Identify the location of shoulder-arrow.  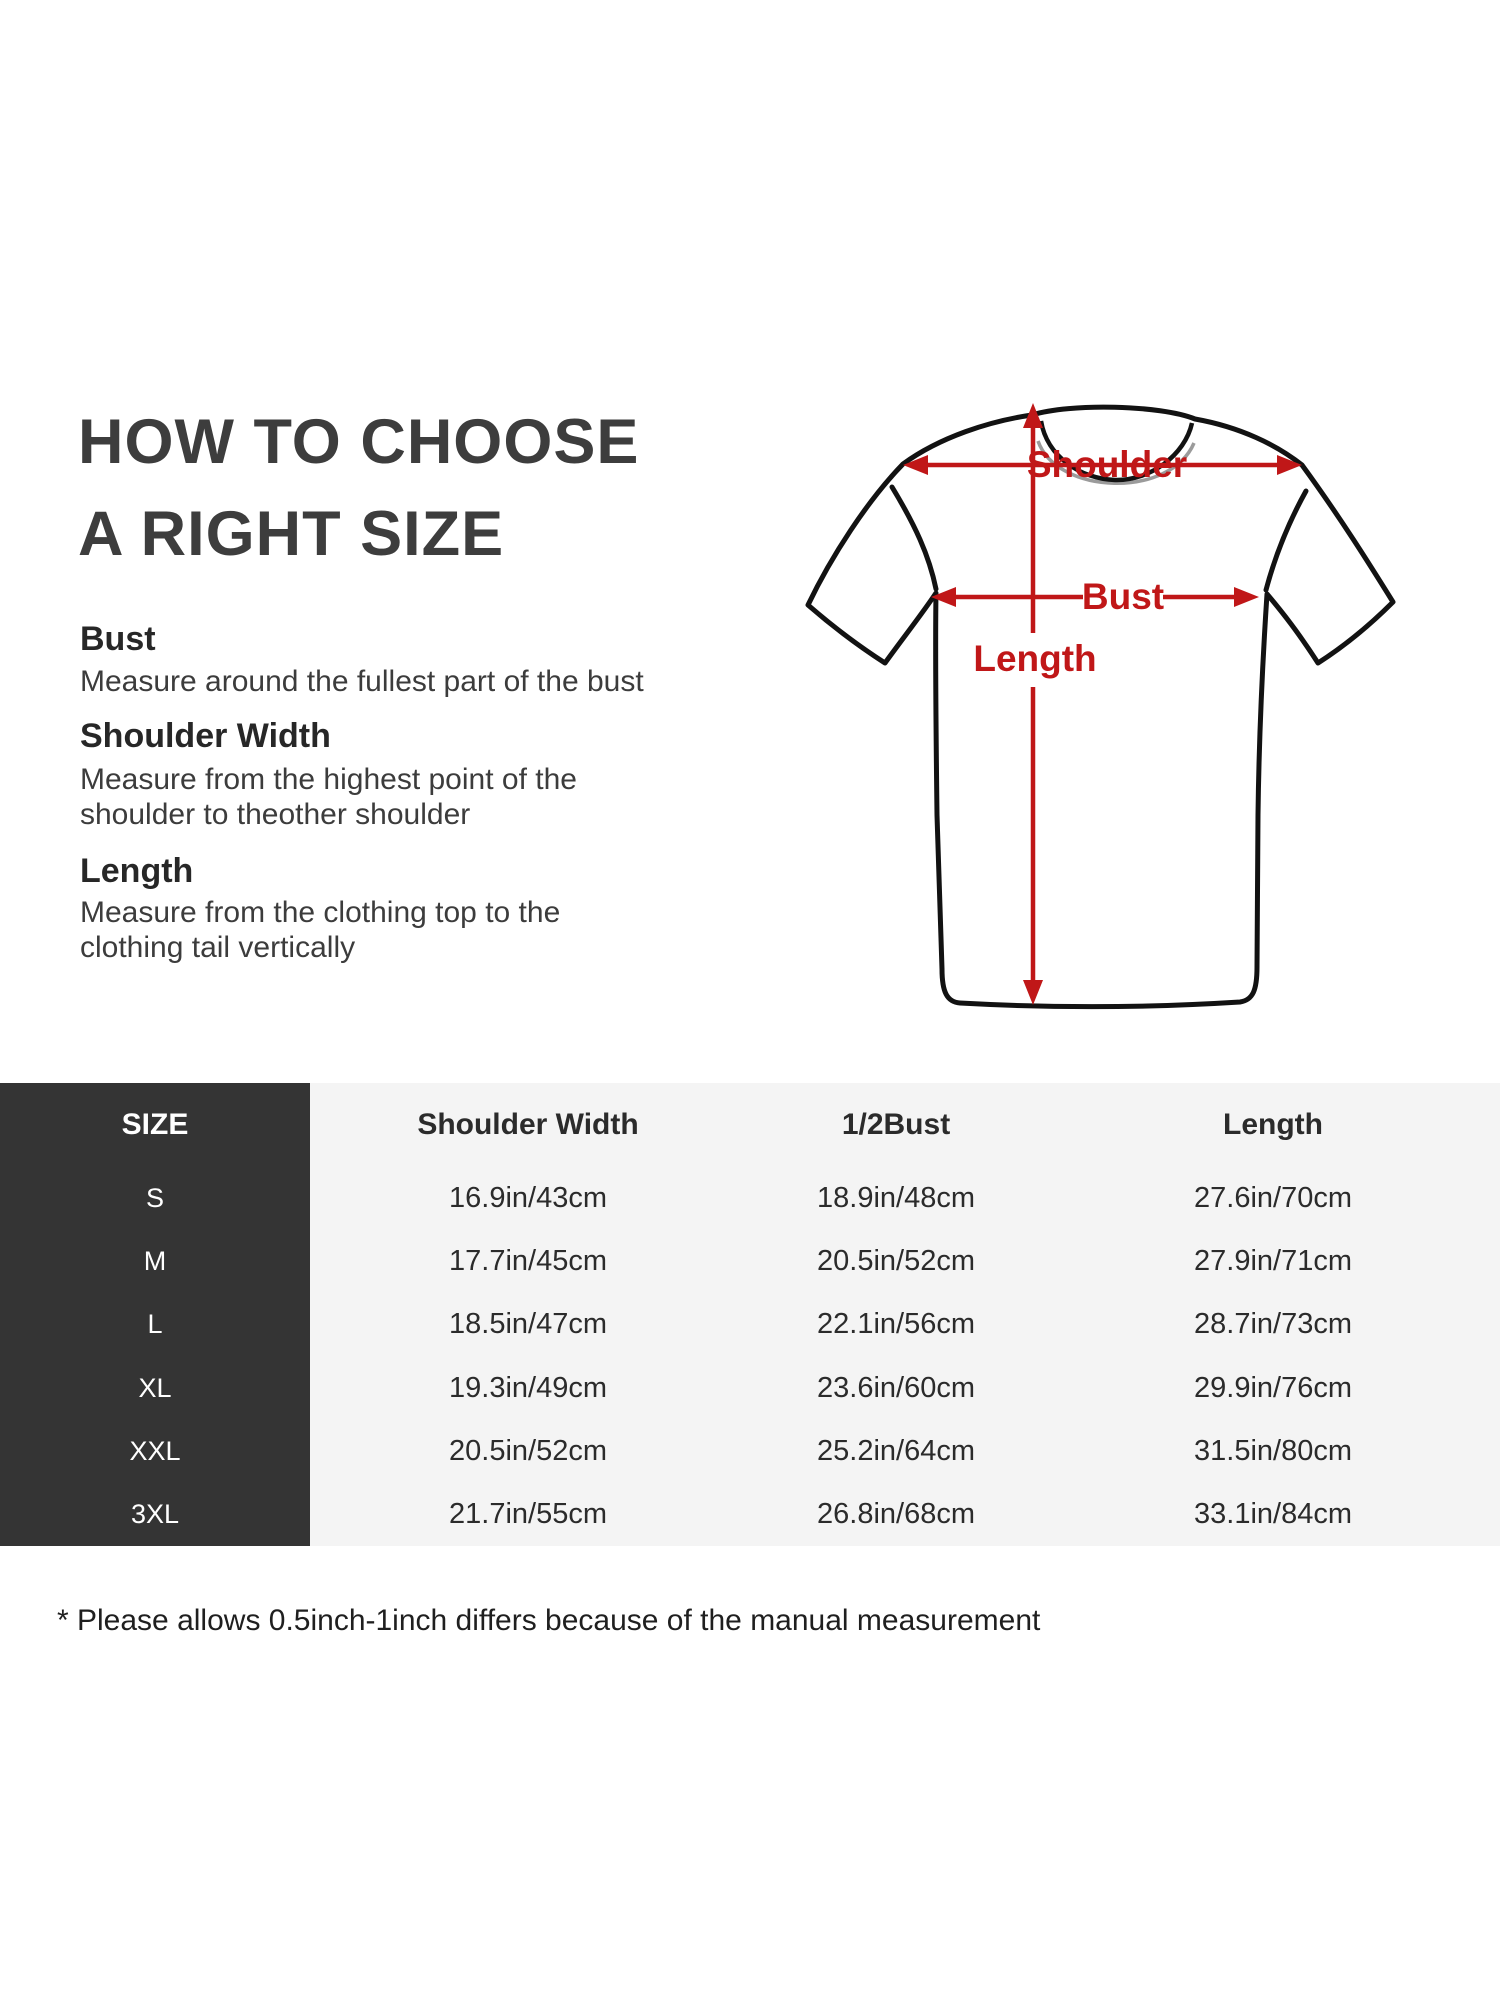
(1102, 465).